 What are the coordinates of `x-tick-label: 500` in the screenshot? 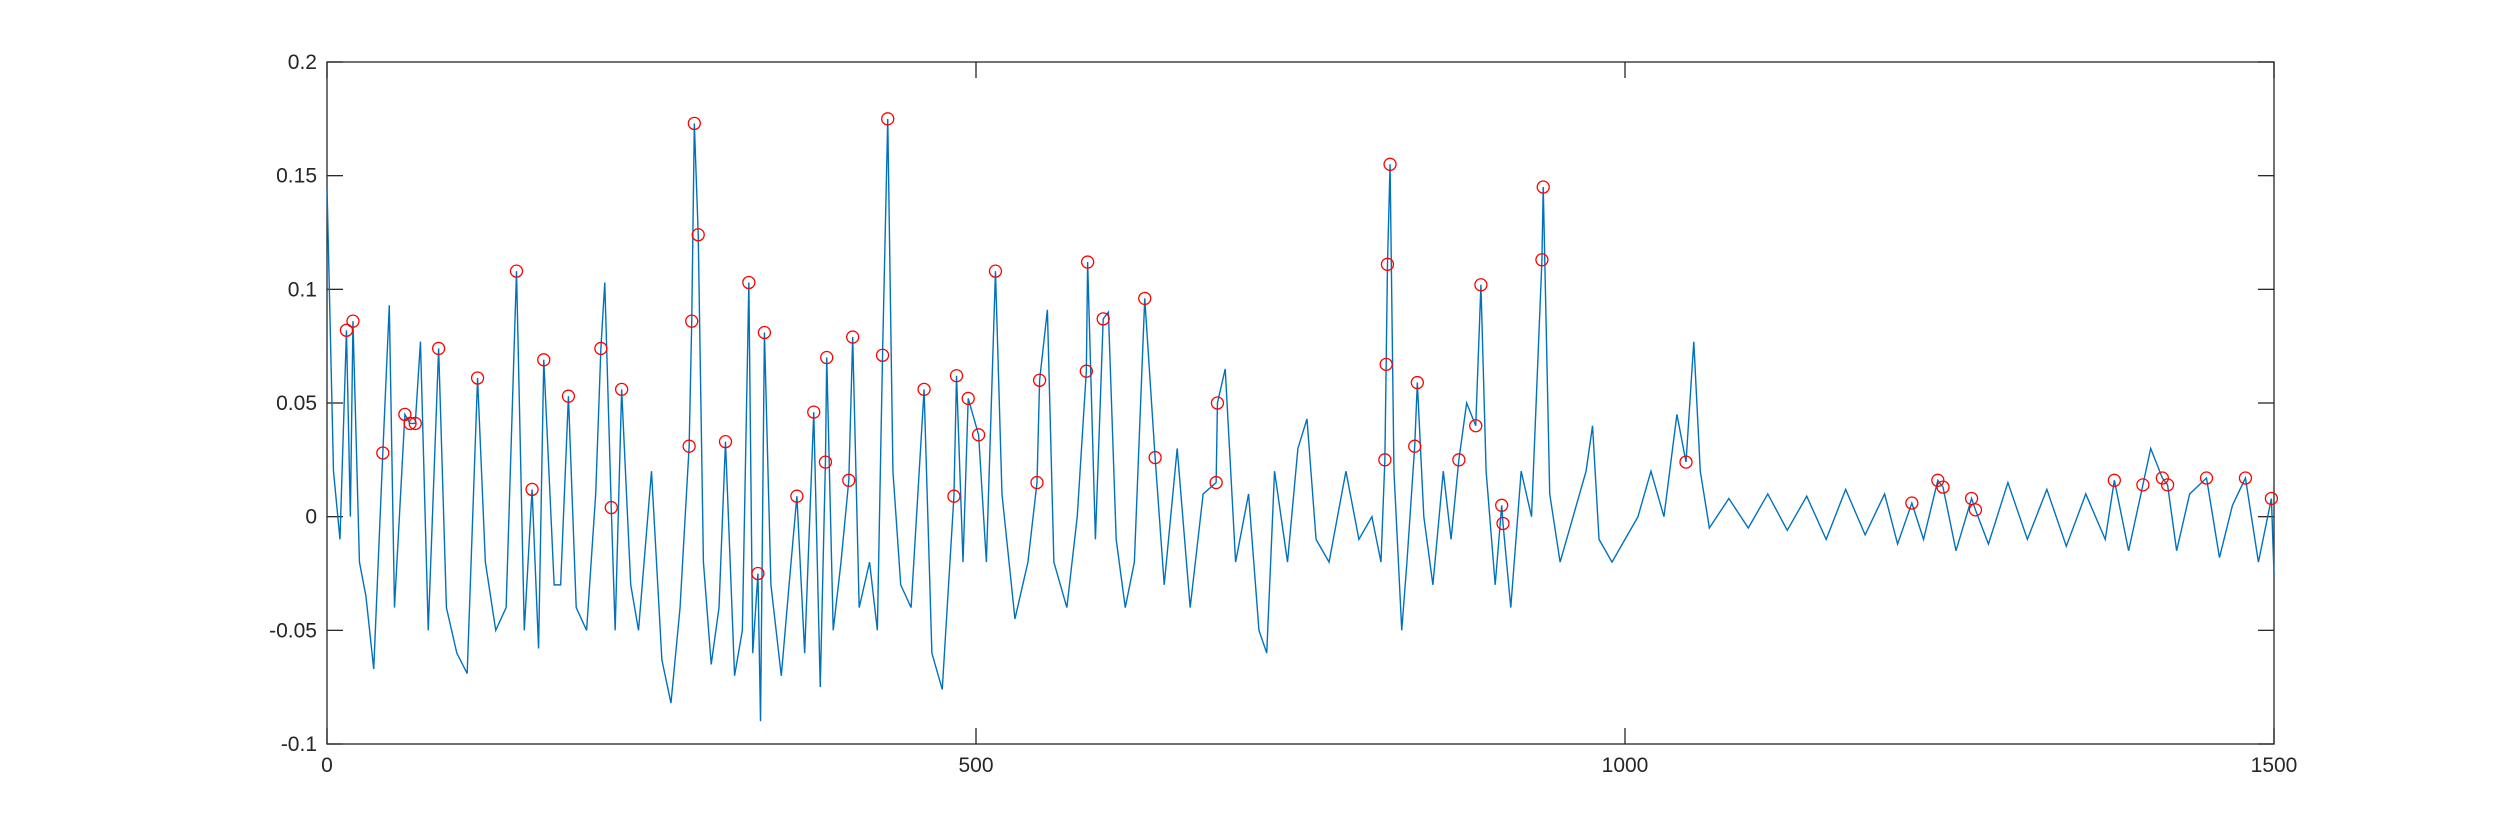 It's located at (975, 765).